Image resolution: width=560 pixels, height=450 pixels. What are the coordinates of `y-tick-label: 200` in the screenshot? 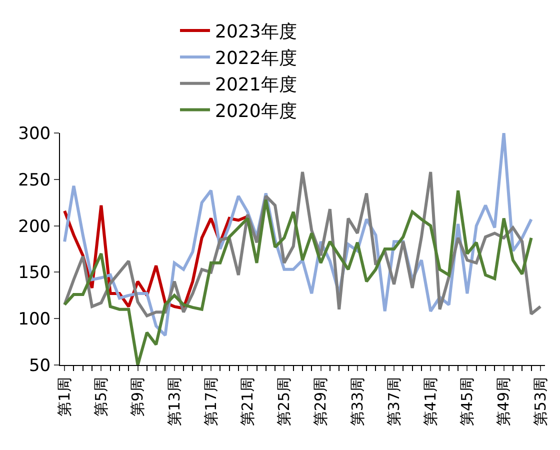 It's located at (34, 226).